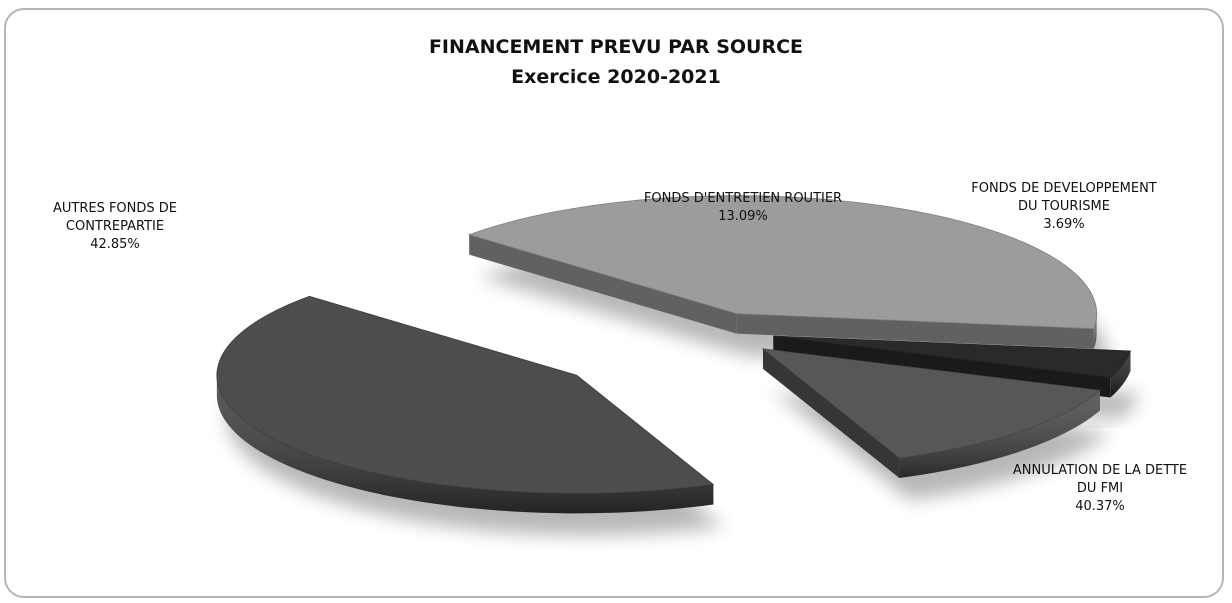  I want to click on slice-label-text: AUTRES FONDS DE, so click(115, 208).